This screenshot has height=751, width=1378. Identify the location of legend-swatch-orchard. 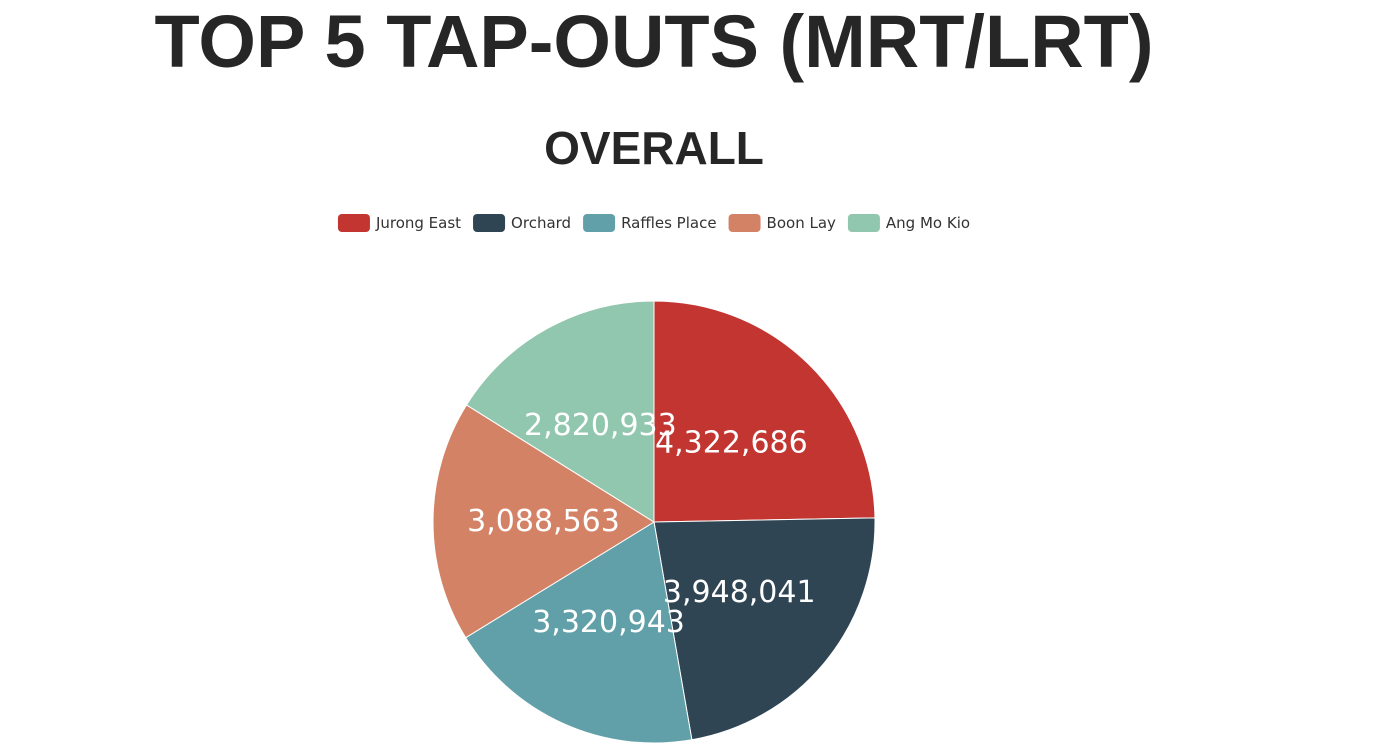
(489, 223).